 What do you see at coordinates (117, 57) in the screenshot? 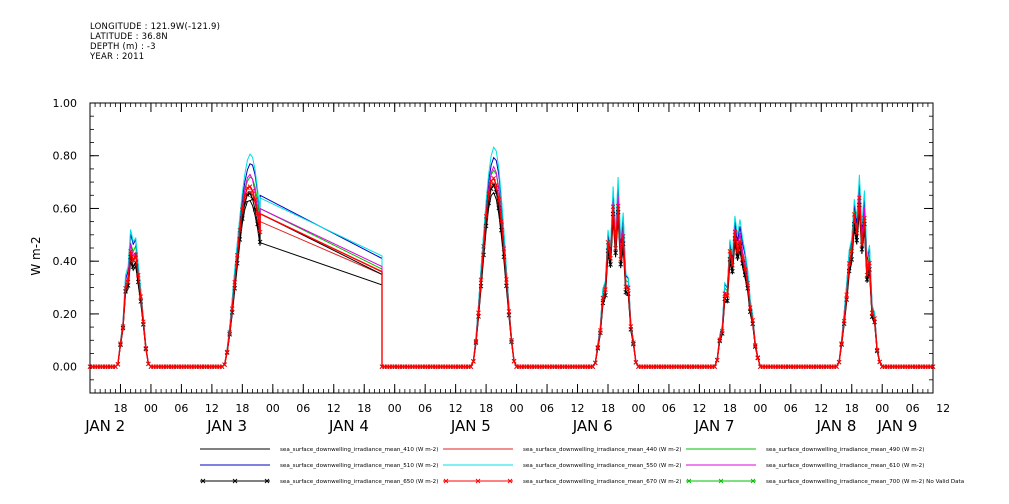
I see `year-text: YEAR : 2011` at bounding box center [117, 57].